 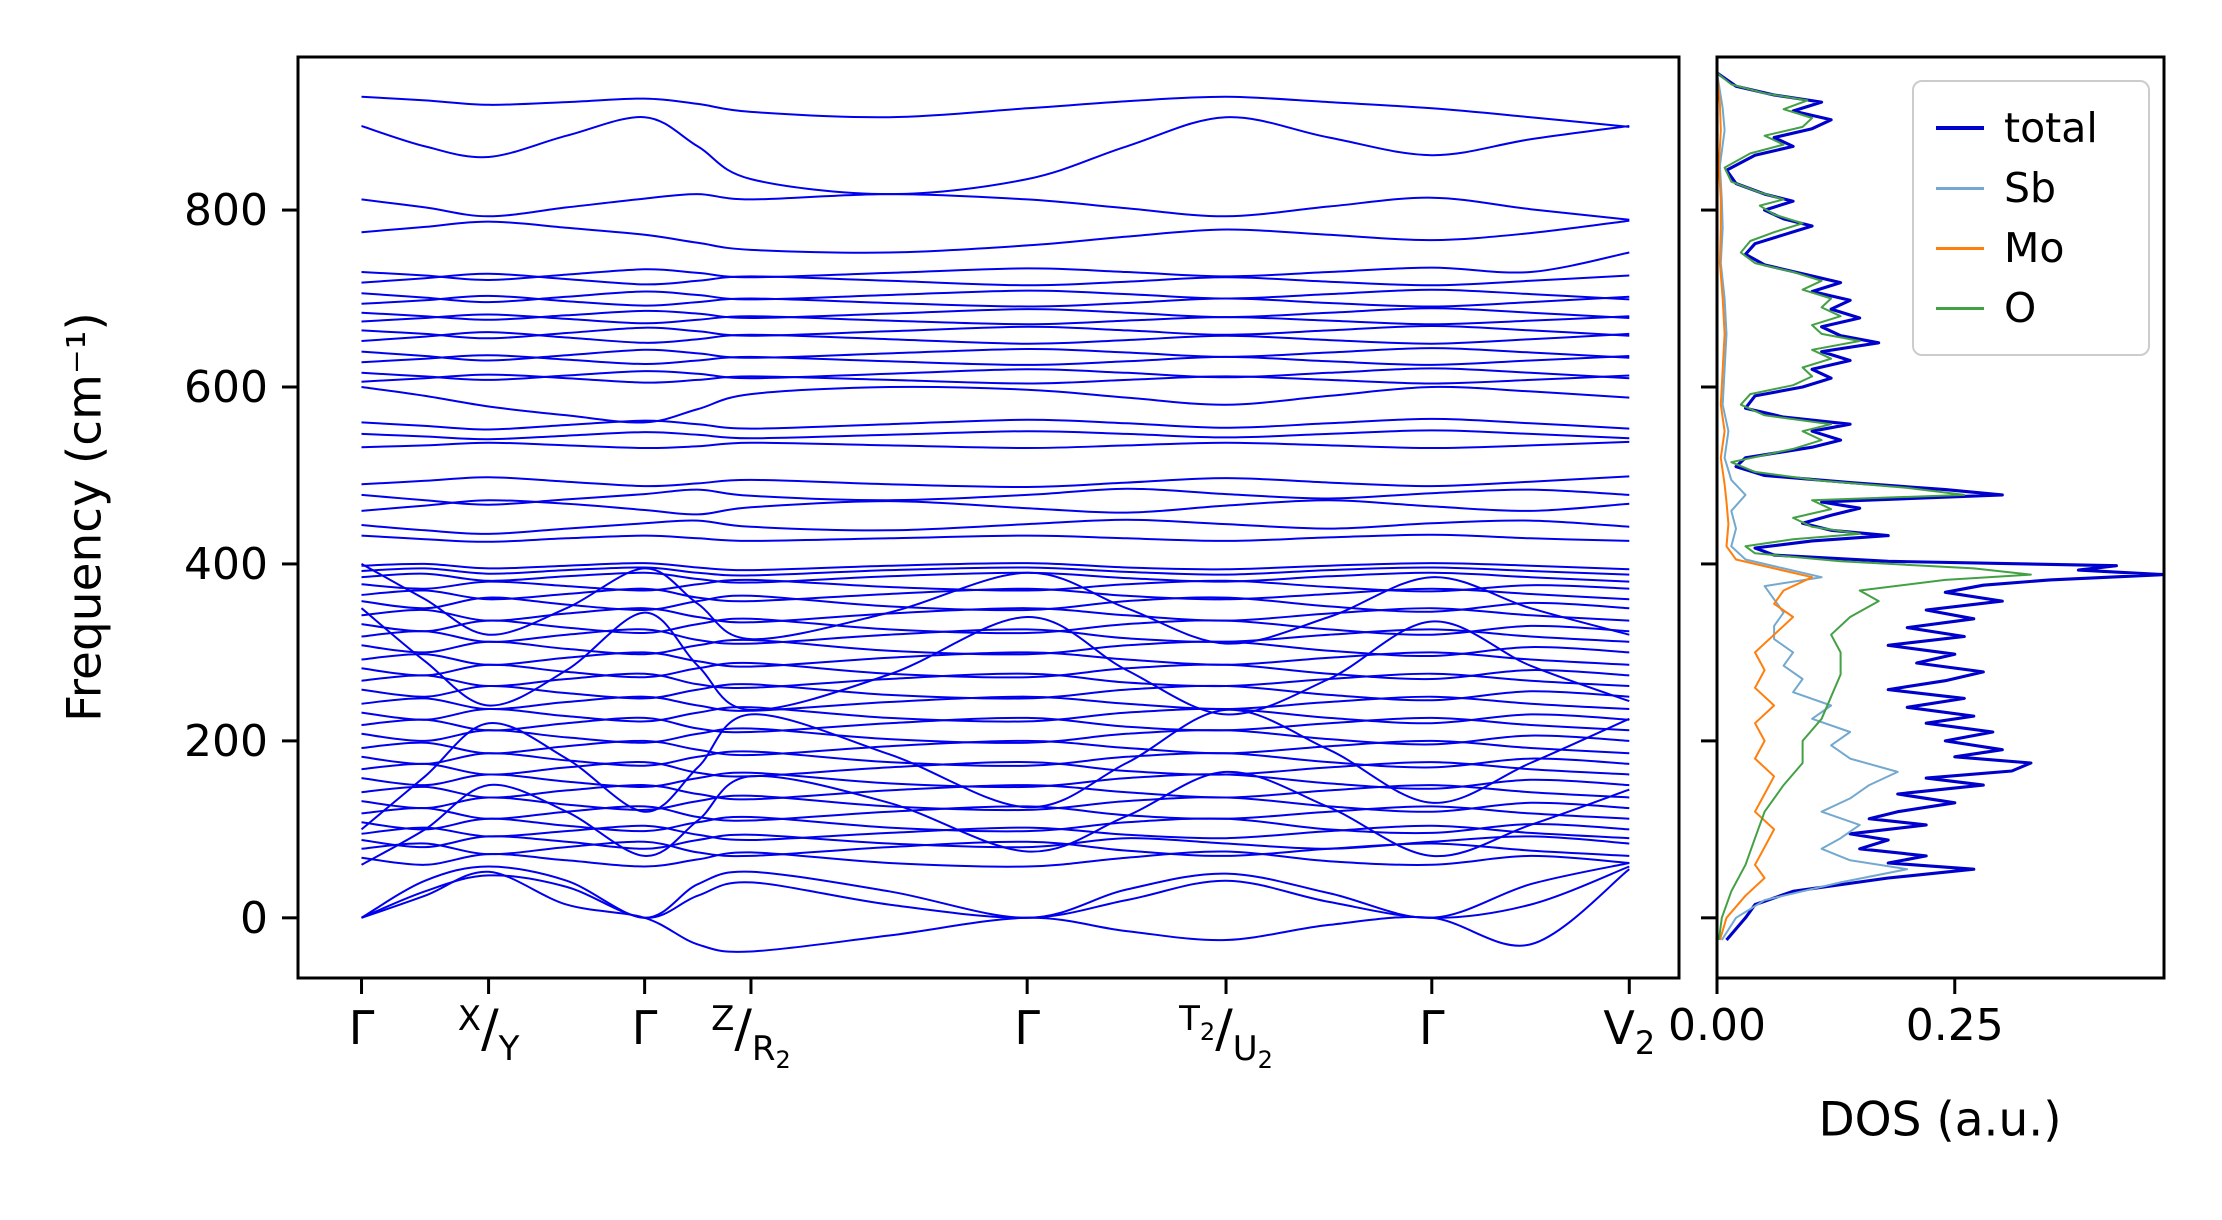 What do you see at coordinates (2051, 127) in the screenshot?
I see `legend-label-total: total` at bounding box center [2051, 127].